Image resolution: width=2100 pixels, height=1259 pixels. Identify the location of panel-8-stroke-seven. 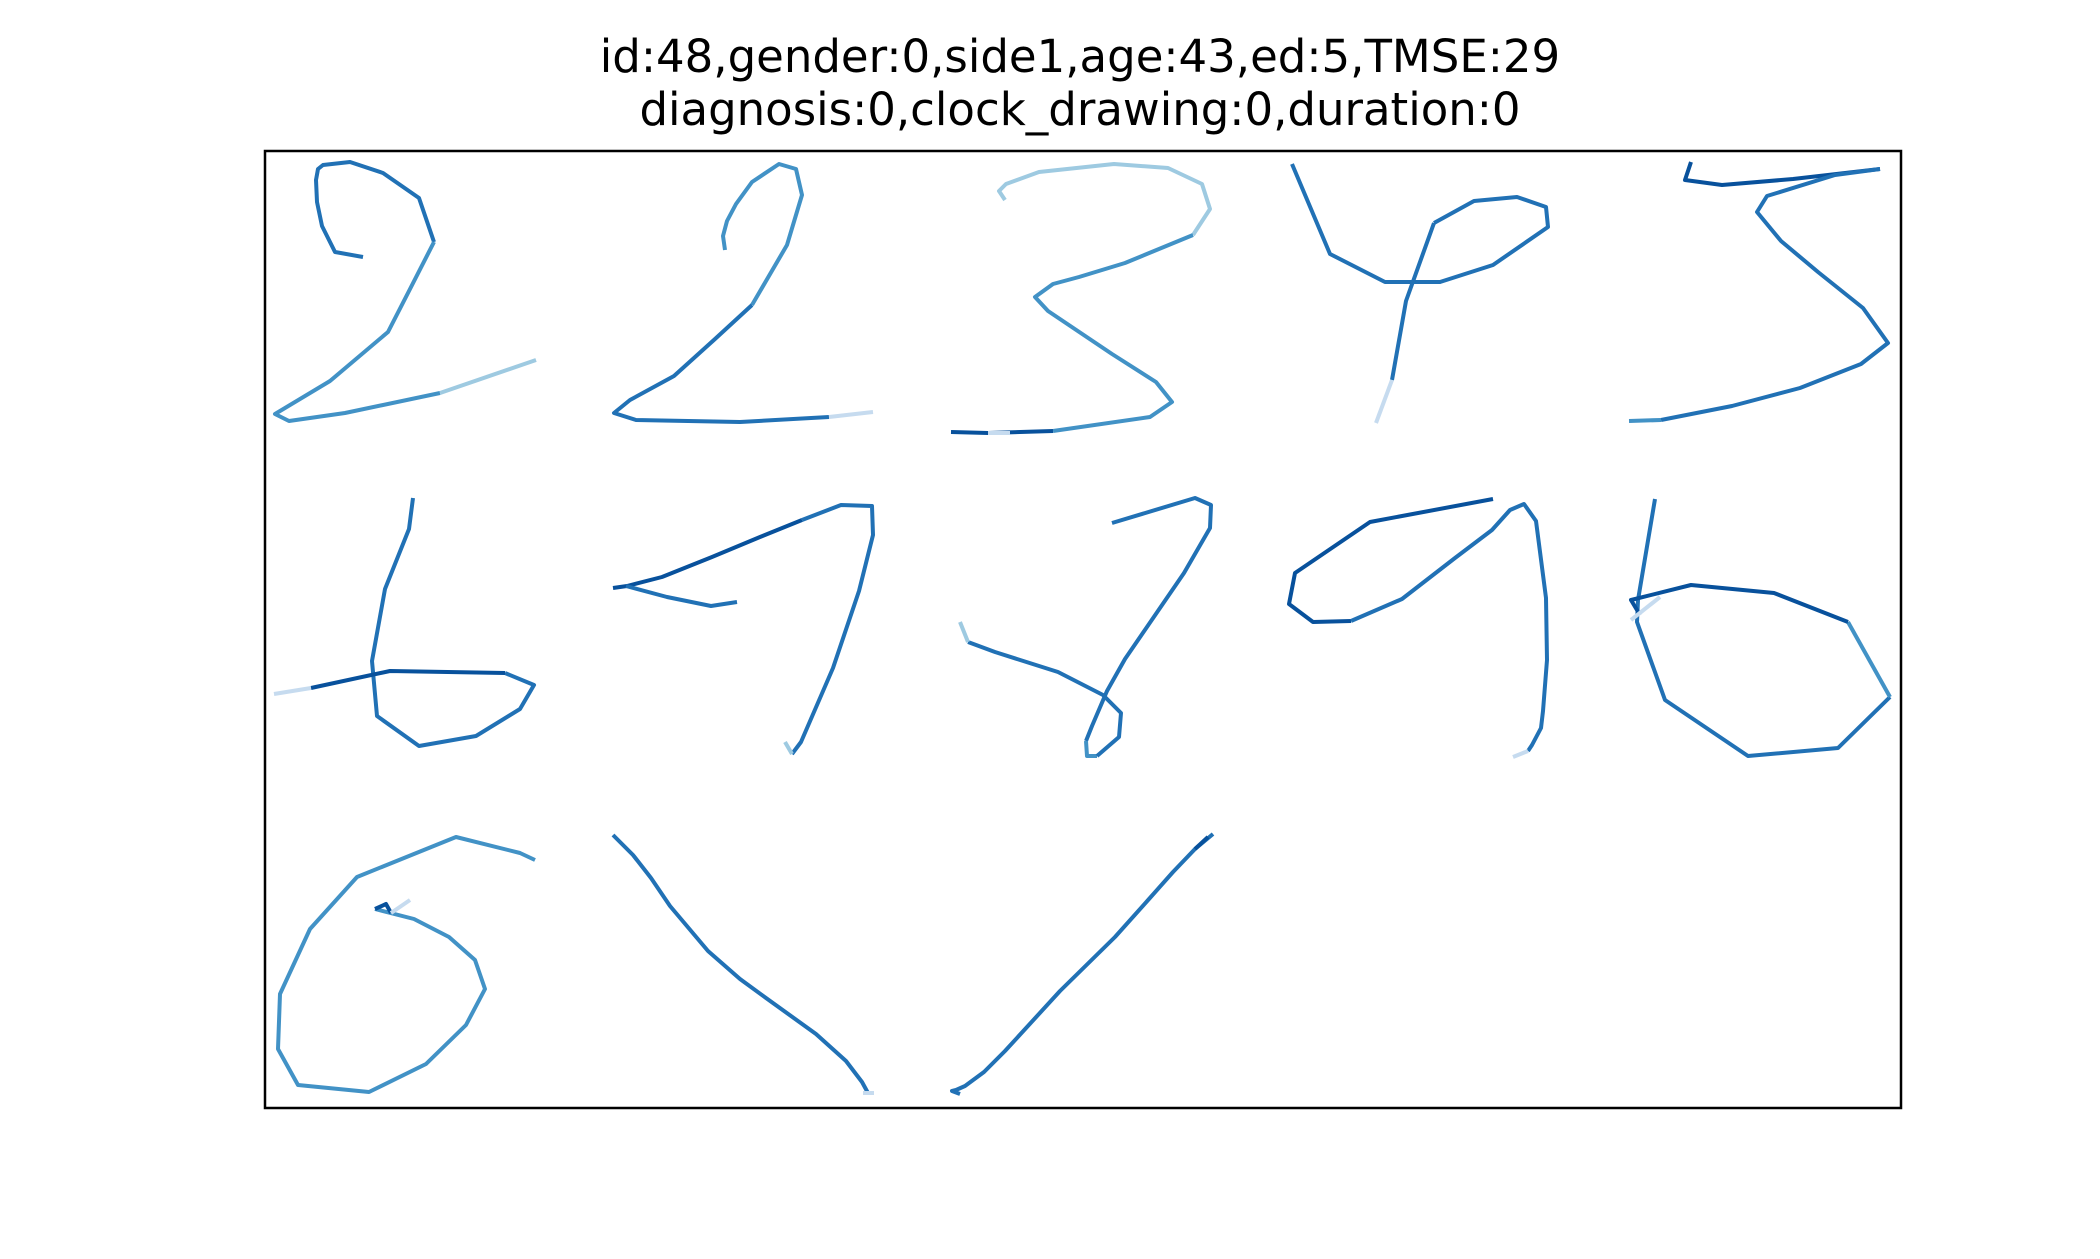
(1085, 627).